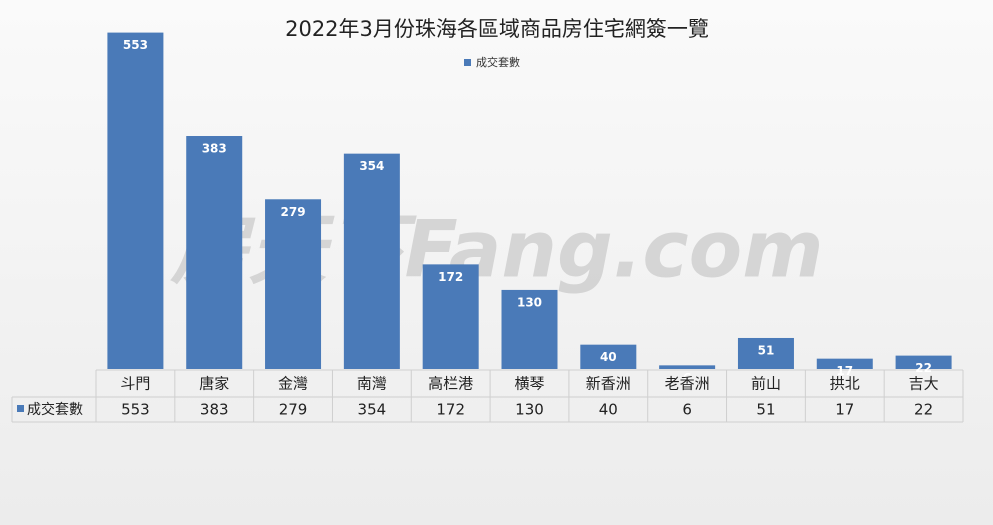 Image resolution: width=993 pixels, height=525 pixels. I want to click on category-label: 拱北, so click(845, 384).